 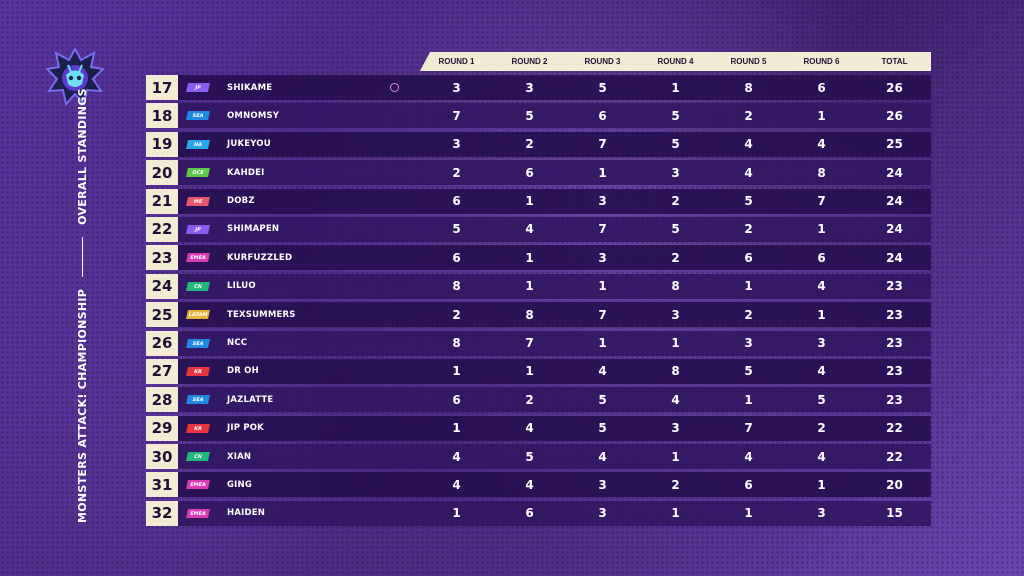 What do you see at coordinates (675, 257) in the screenshot?
I see `score-cells: 6 1 3 2 6 6 24` at bounding box center [675, 257].